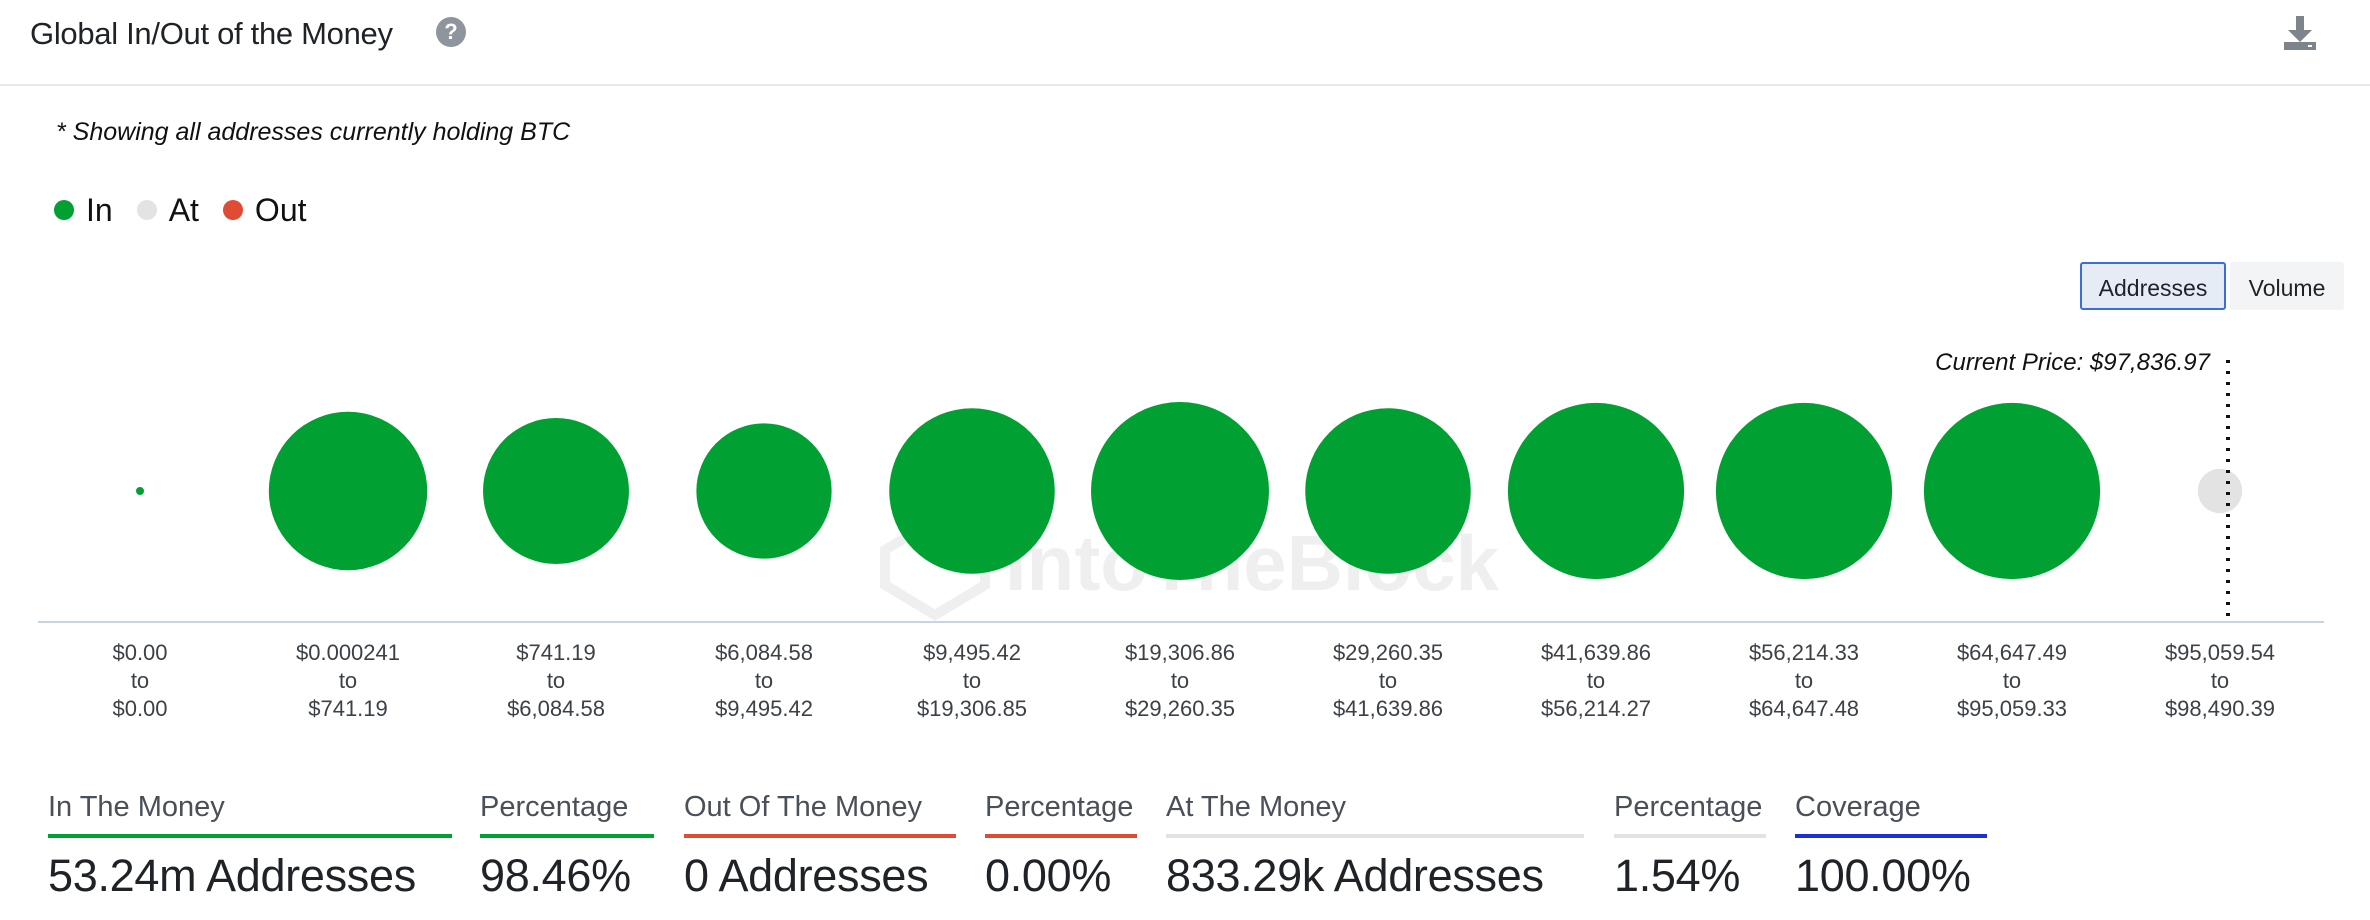 Image resolution: width=2370 pixels, height=920 pixels. Describe the element at coordinates (83, 210) in the screenshot. I see `legend-item-in: In` at that location.